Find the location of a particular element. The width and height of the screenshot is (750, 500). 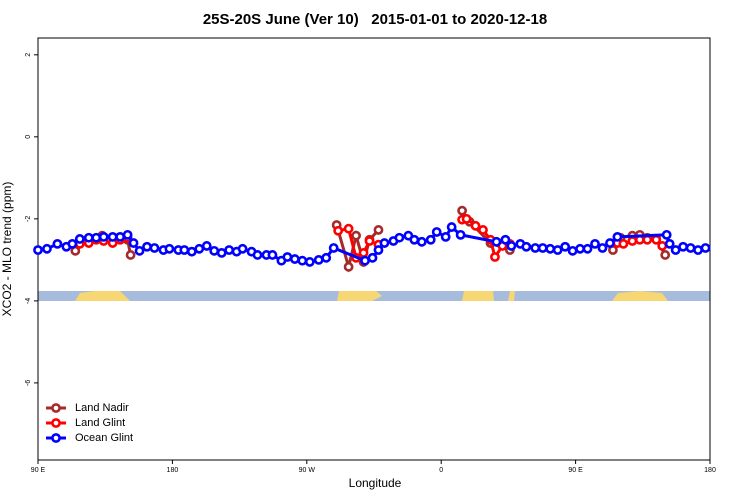

x-tick-label: 0 is located at coordinates (441, 470).